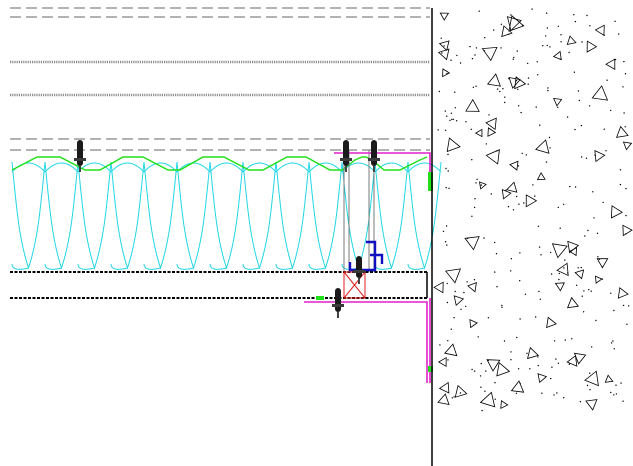  What do you see at coordinates (359, 211) in the screenshot?
I see `vertical-support` at bounding box center [359, 211].